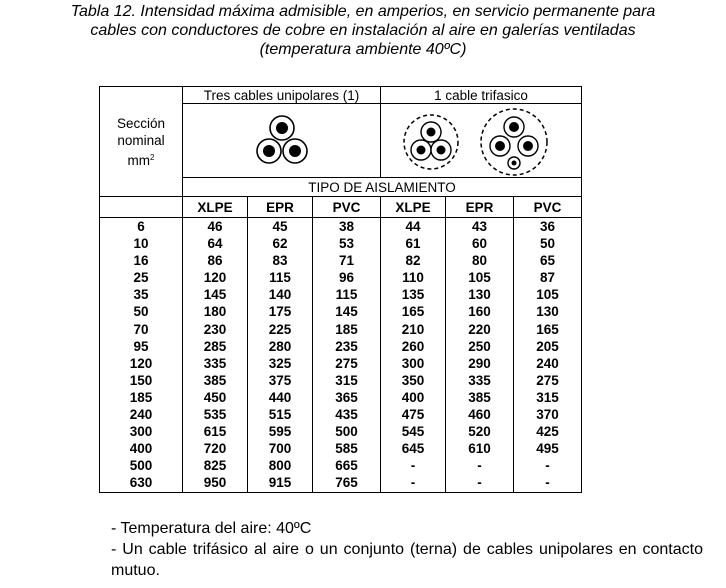  What do you see at coordinates (280, 207) in the screenshot?
I see `type-header-epr-1: EPR` at bounding box center [280, 207].